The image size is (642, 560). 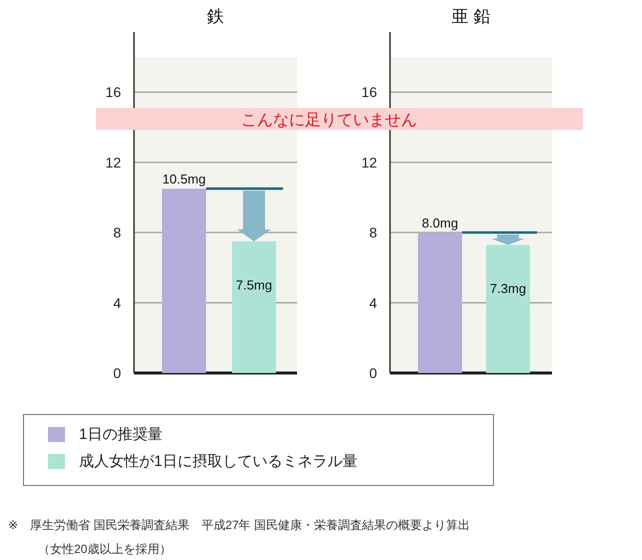 I want to click on banner: こんなに足りていません, so click(x=339, y=119).